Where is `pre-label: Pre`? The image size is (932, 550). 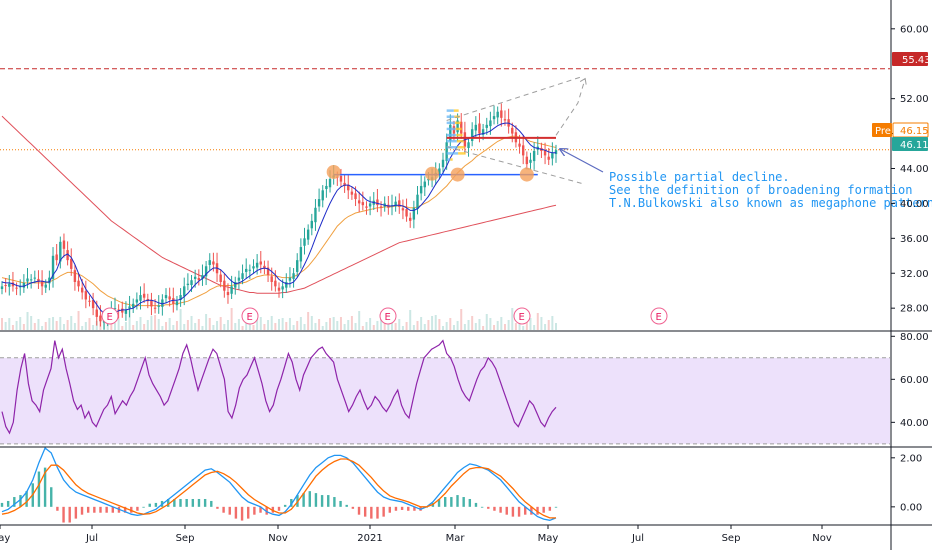 pre-label: Pre is located at coordinates (883, 131).